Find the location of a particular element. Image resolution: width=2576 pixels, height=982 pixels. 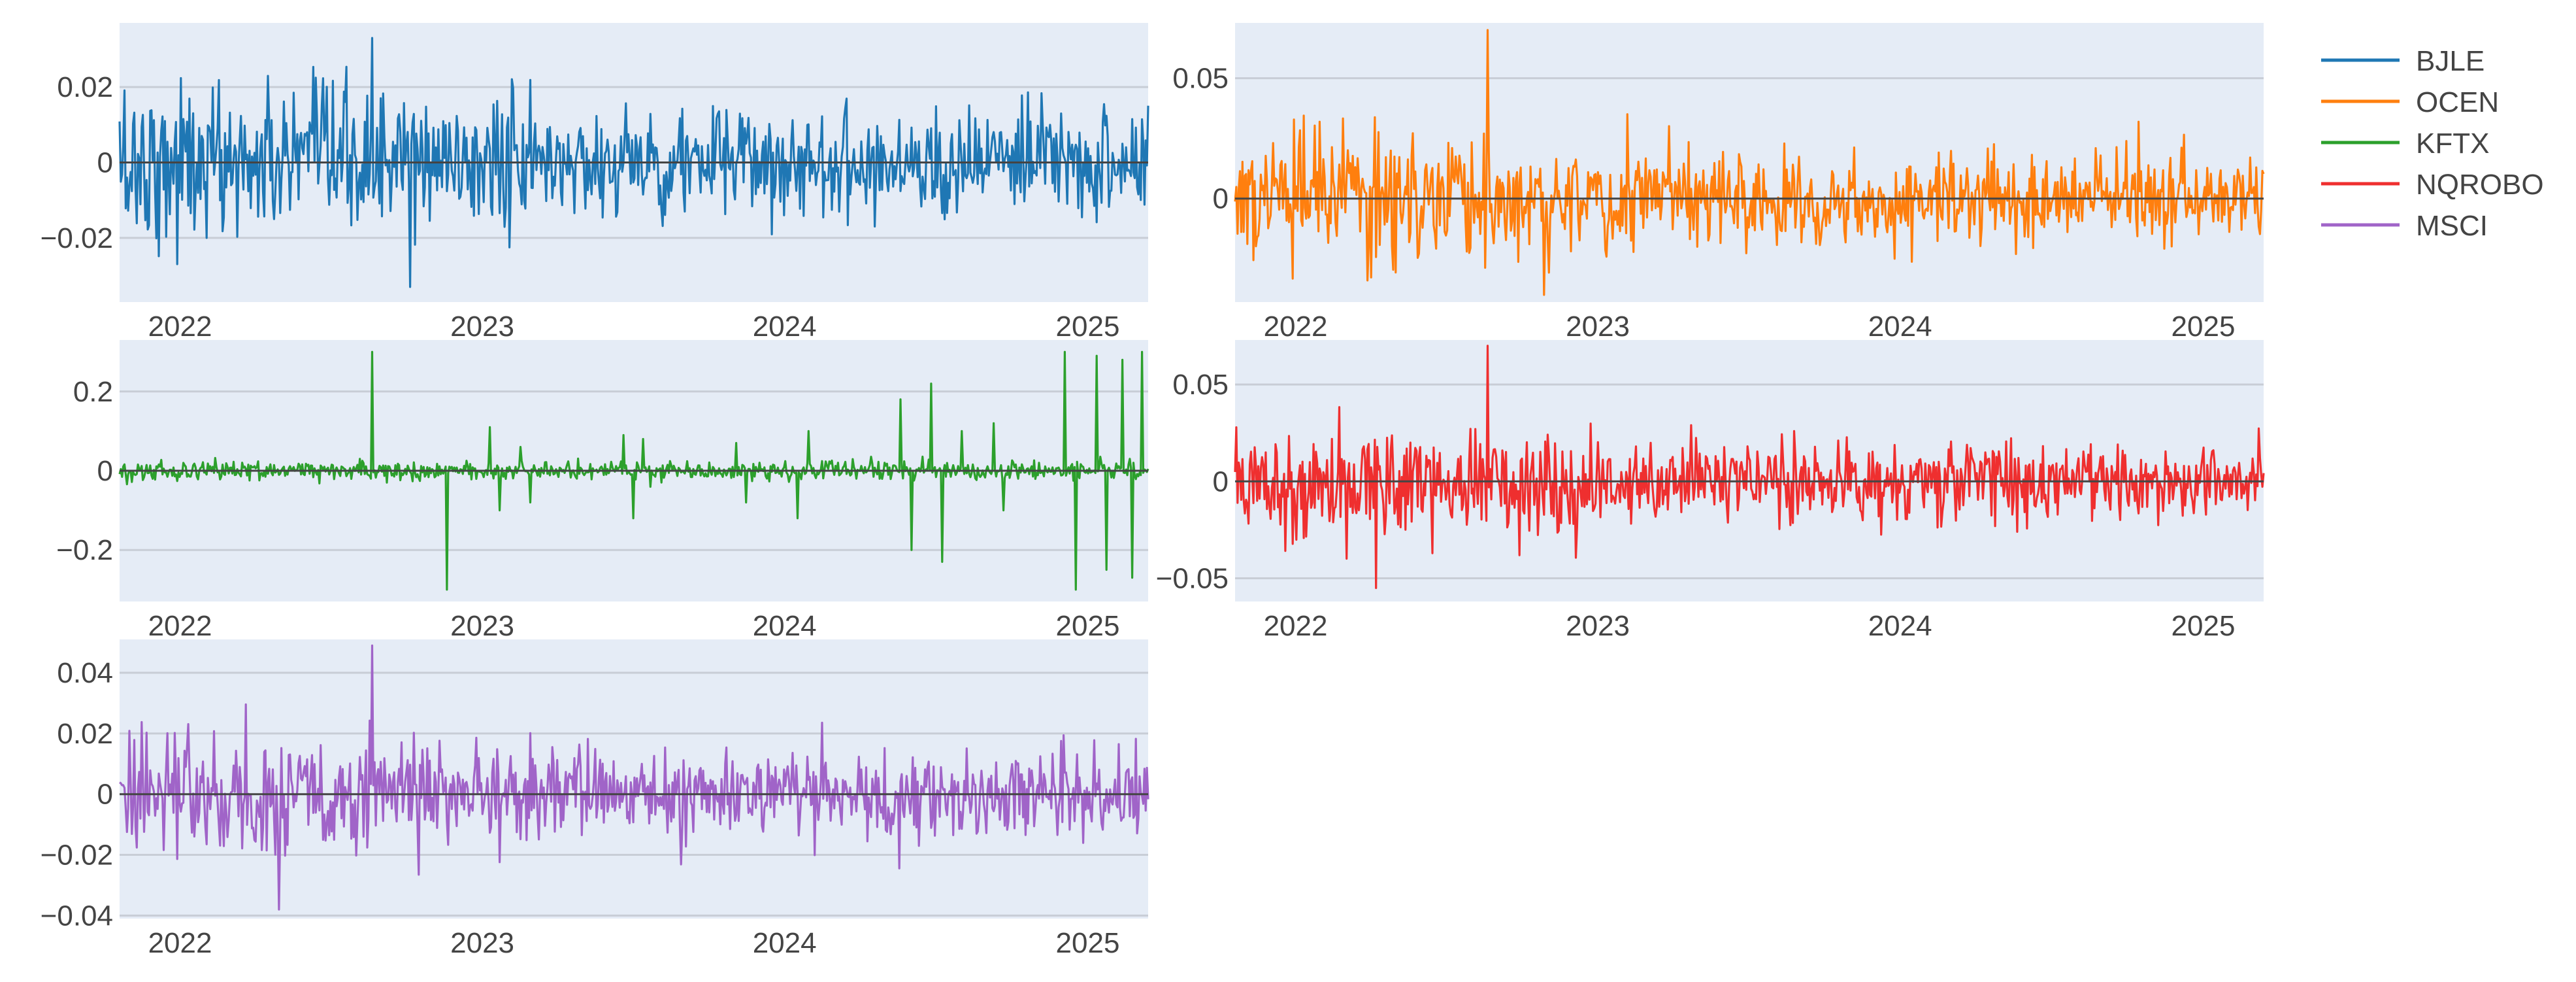

legend-item-msci: MSCI is located at coordinates (2404, 226).